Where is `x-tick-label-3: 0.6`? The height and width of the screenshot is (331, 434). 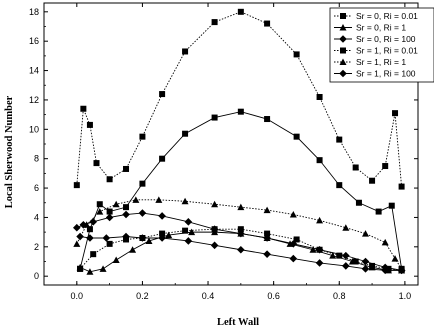
x-tick-label-3: 0.6 is located at coordinates (273, 296).